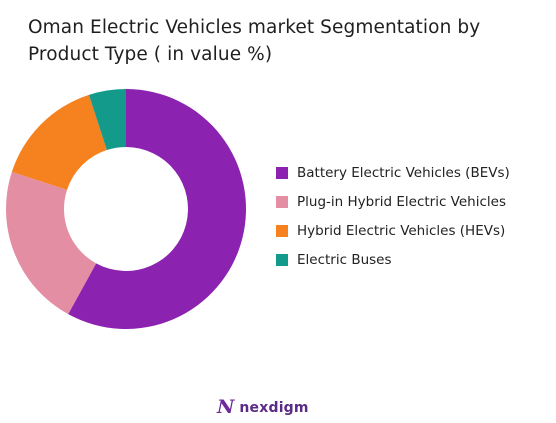 This screenshot has width=556, height=423. Describe the element at coordinates (344, 259) in the screenshot. I see `legend-label: Electric Buses` at that location.